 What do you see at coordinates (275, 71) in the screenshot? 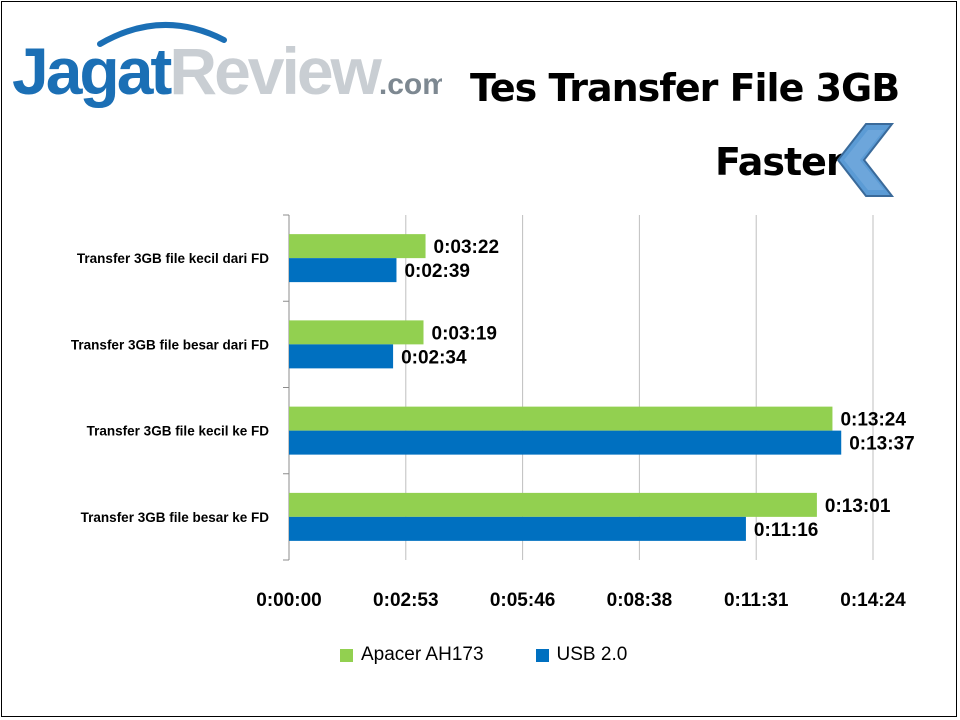
I see `logo-text-review: Review` at bounding box center [275, 71].